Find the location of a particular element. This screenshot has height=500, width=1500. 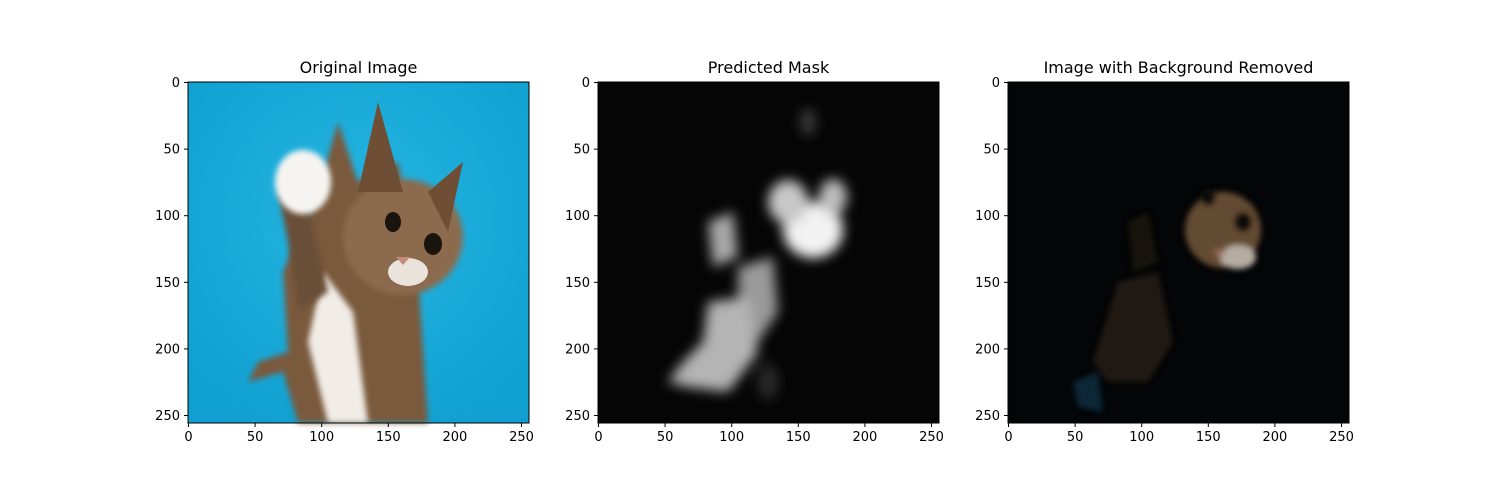

panel-title: Predicted Mask is located at coordinates (769, 67).